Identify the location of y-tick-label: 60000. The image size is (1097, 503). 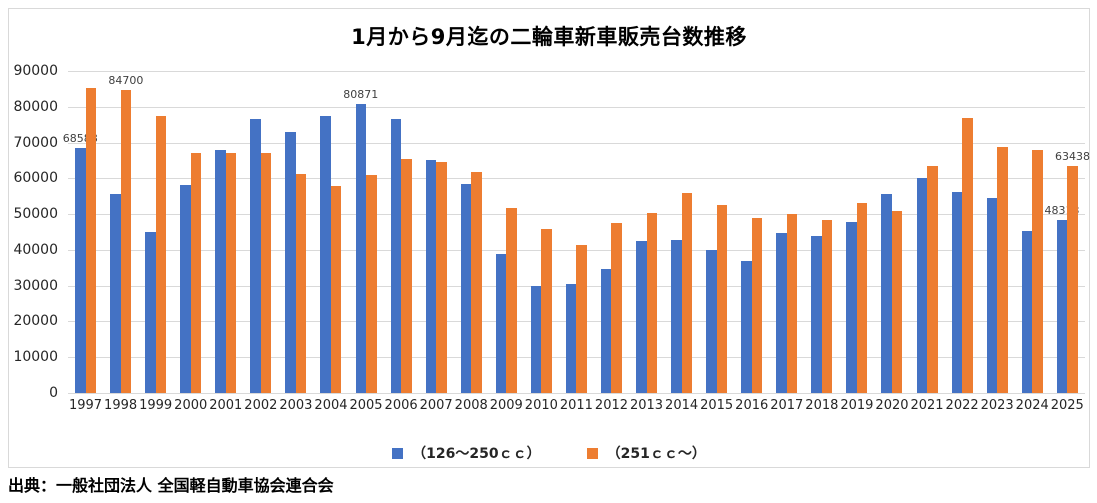
(35, 178).